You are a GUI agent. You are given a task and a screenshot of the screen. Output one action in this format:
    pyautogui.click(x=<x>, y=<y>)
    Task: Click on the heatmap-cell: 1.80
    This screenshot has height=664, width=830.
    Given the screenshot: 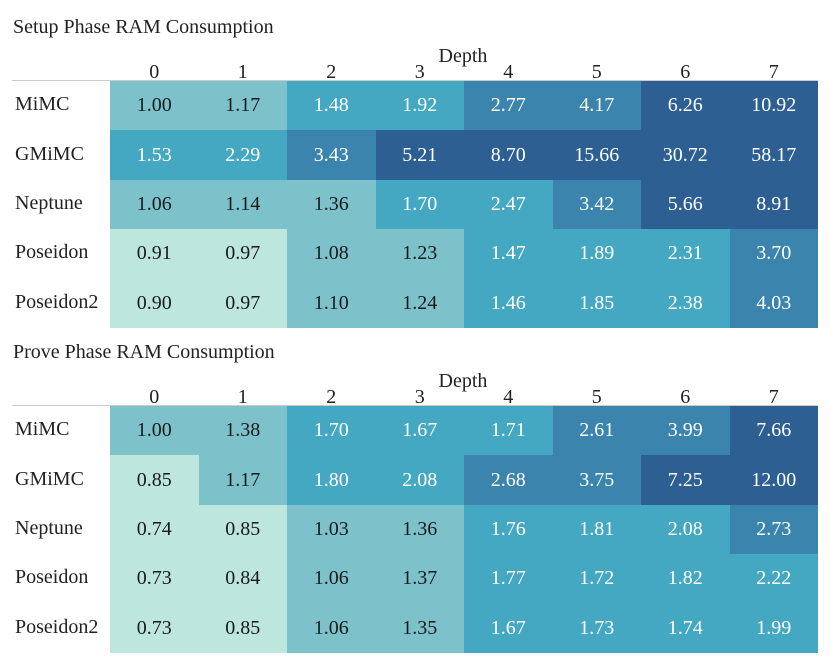 What is the action you would take?
    pyautogui.click(x=331, y=480)
    